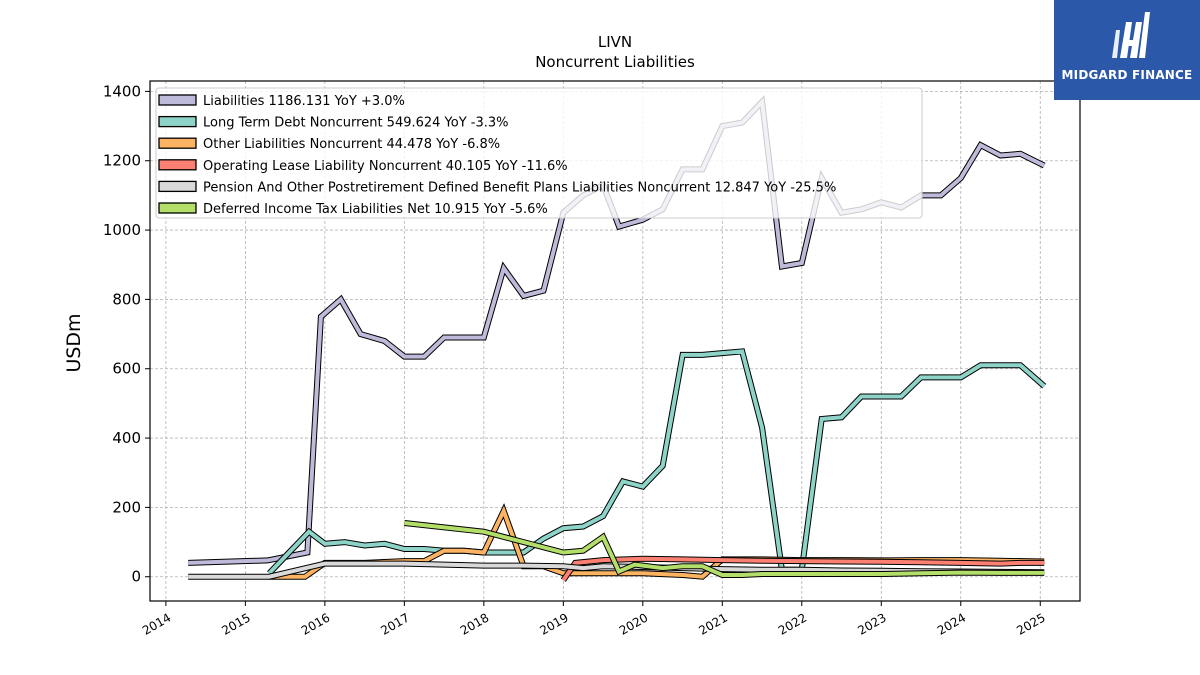  What do you see at coordinates (126, 369) in the screenshot?
I see `y-tick-label: 600` at bounding box center [126, 369].